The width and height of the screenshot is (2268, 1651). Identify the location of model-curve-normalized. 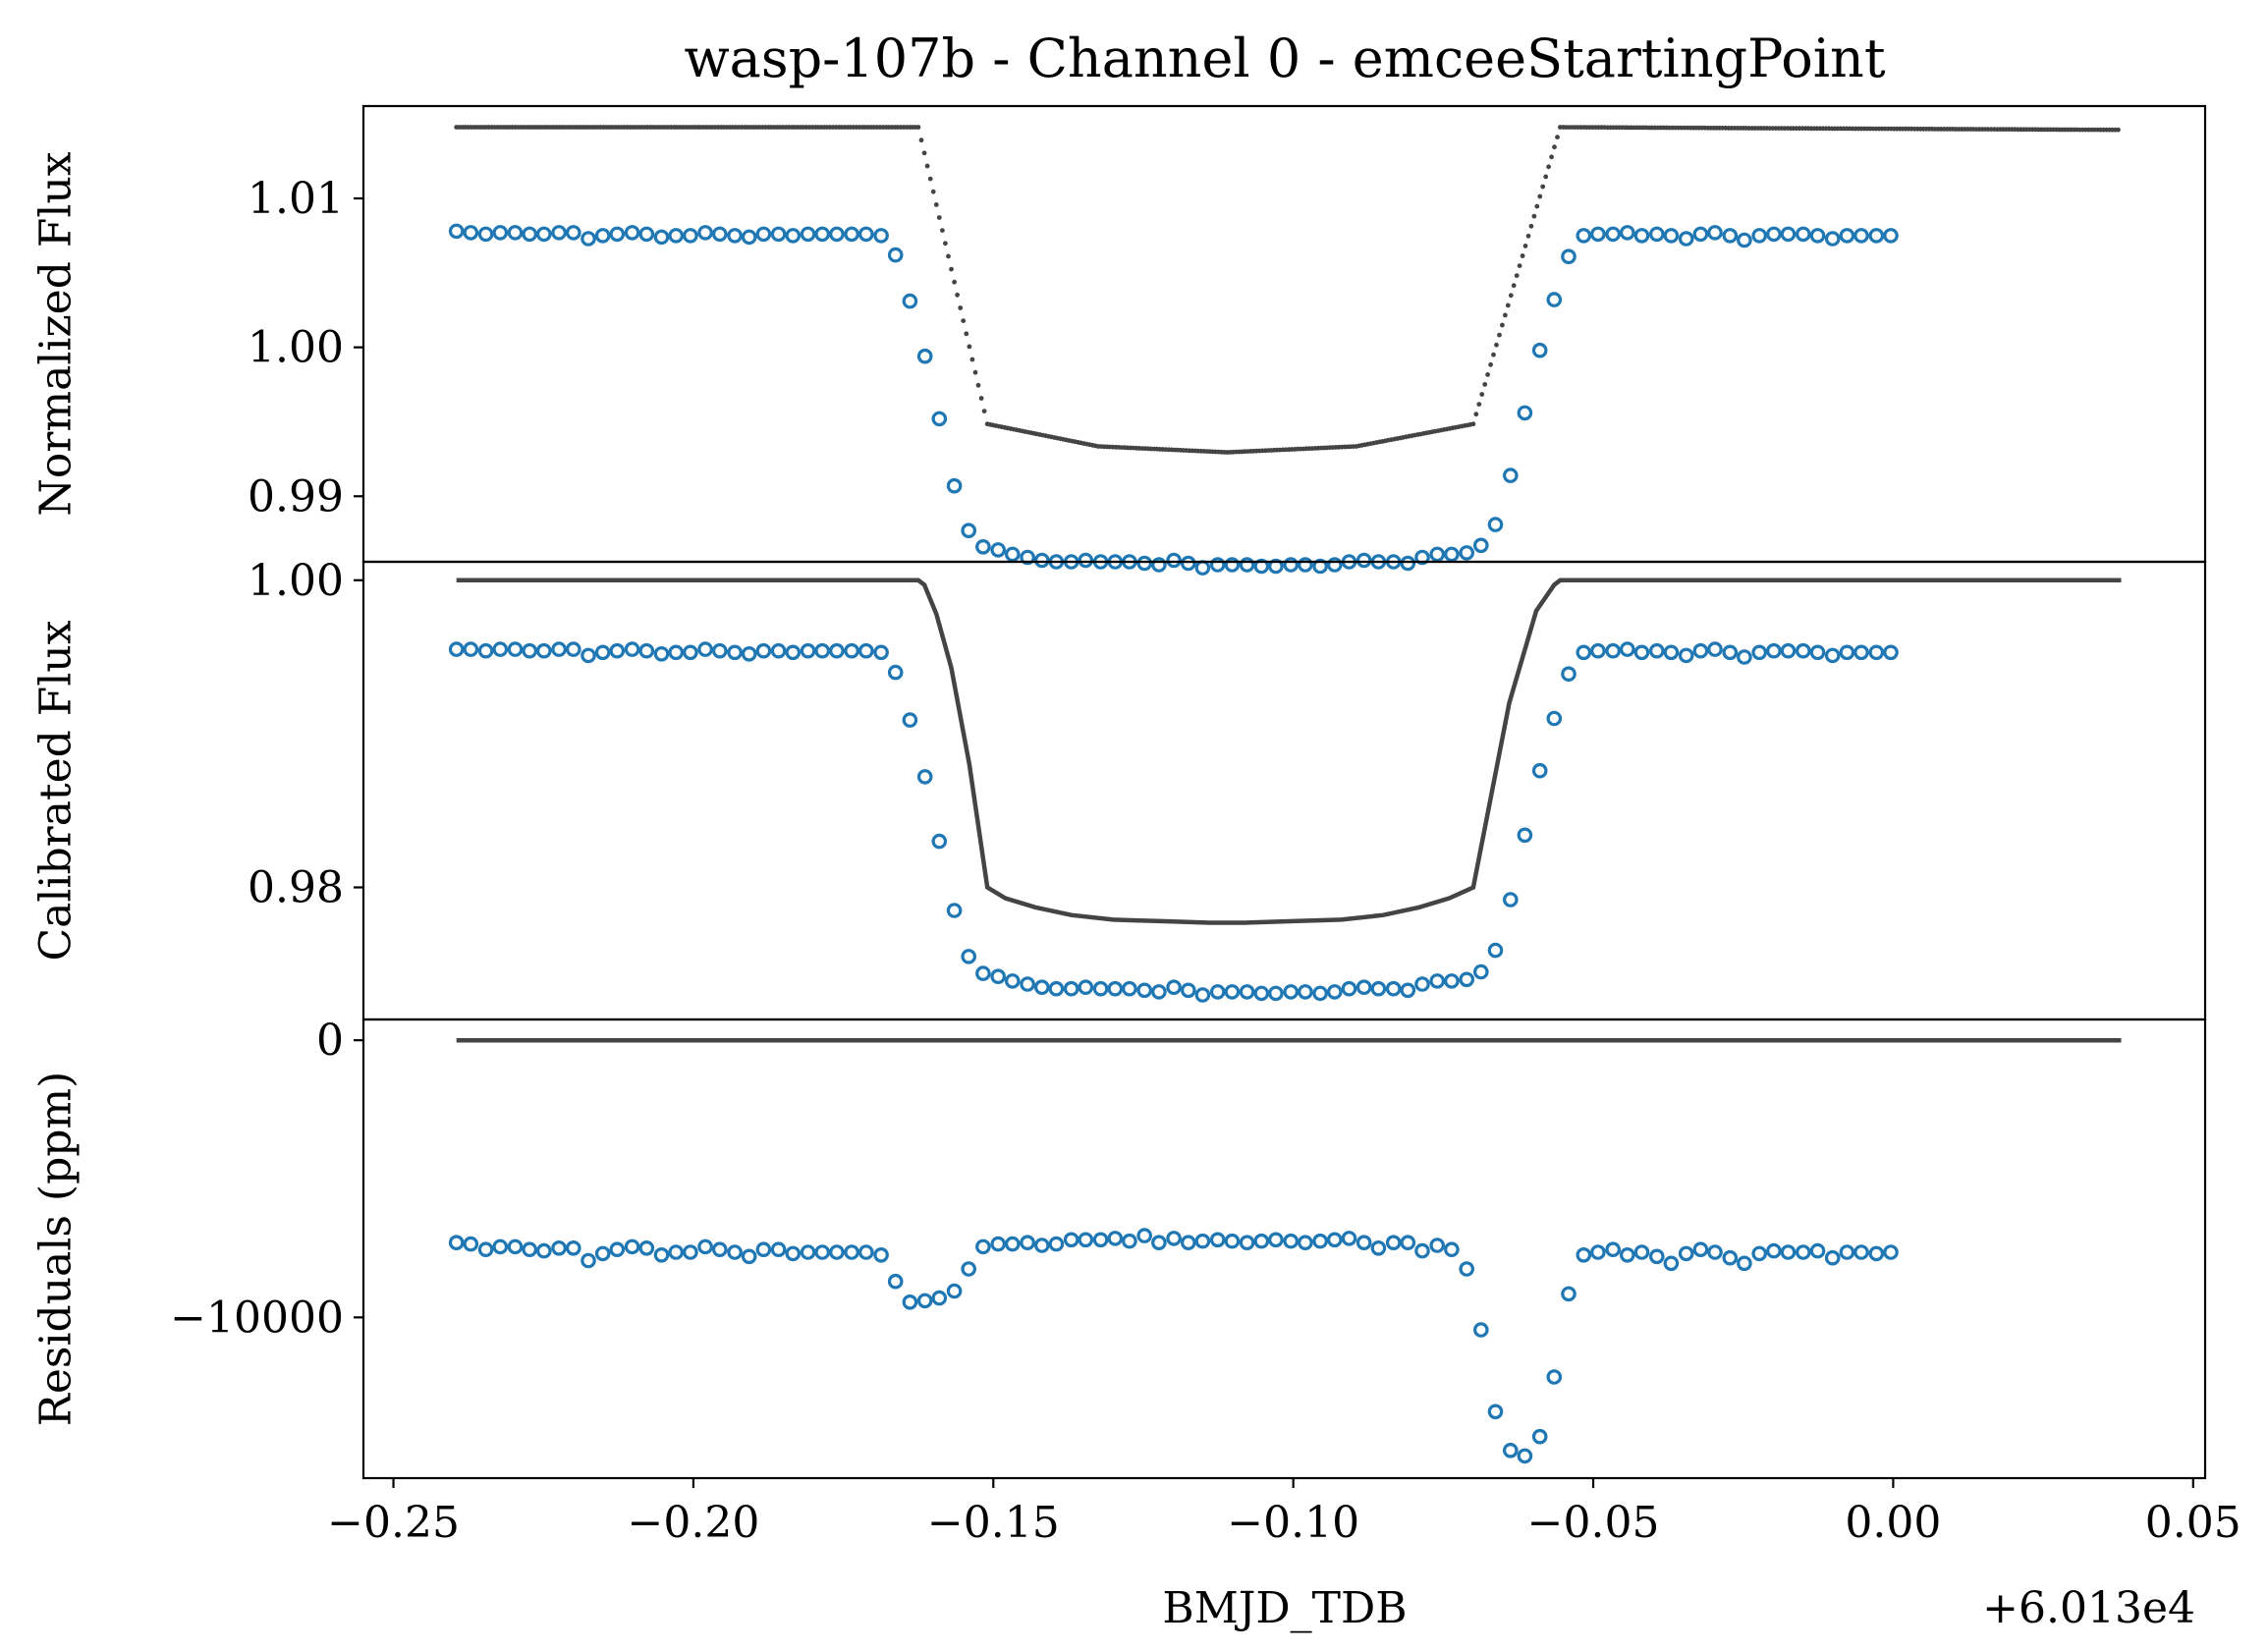
(1287, 290).